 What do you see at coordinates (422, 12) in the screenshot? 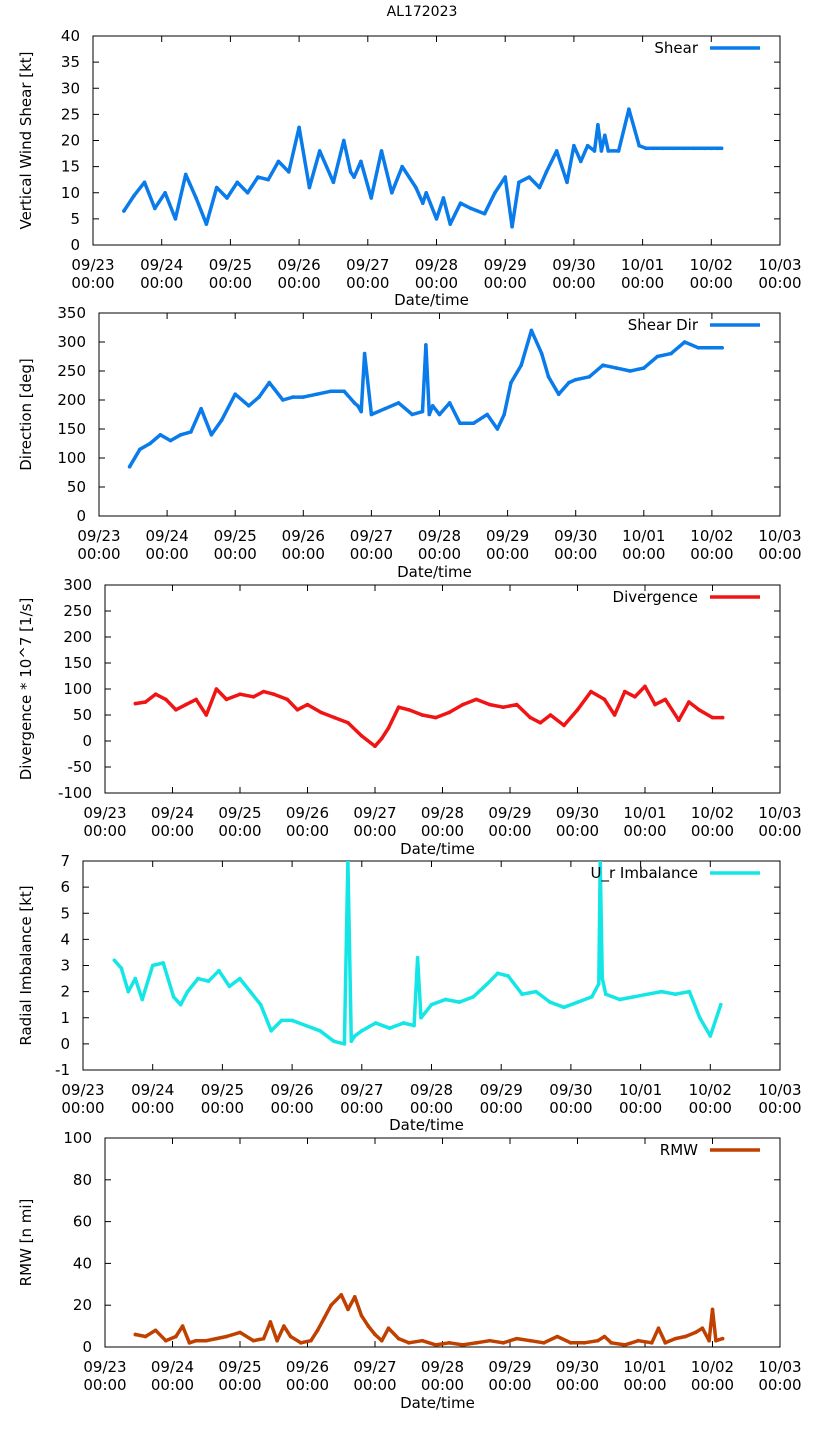
I see `page-title: AL172023` at bounding box center [422, 12].